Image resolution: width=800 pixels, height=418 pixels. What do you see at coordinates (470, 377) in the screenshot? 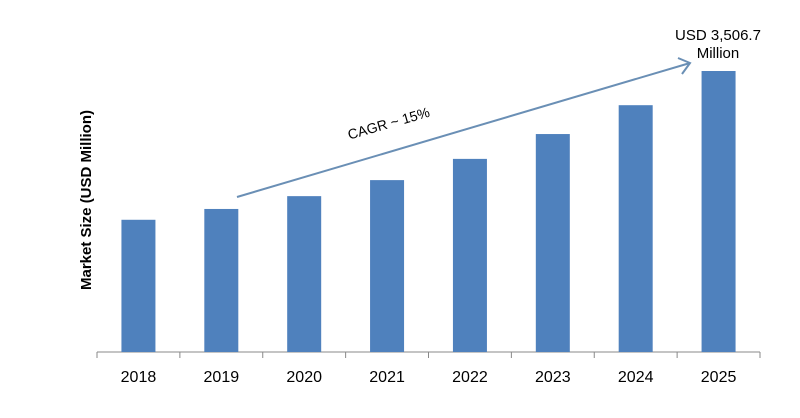
I see `x-tick-label: 2022` at bounding box center [470, 377].